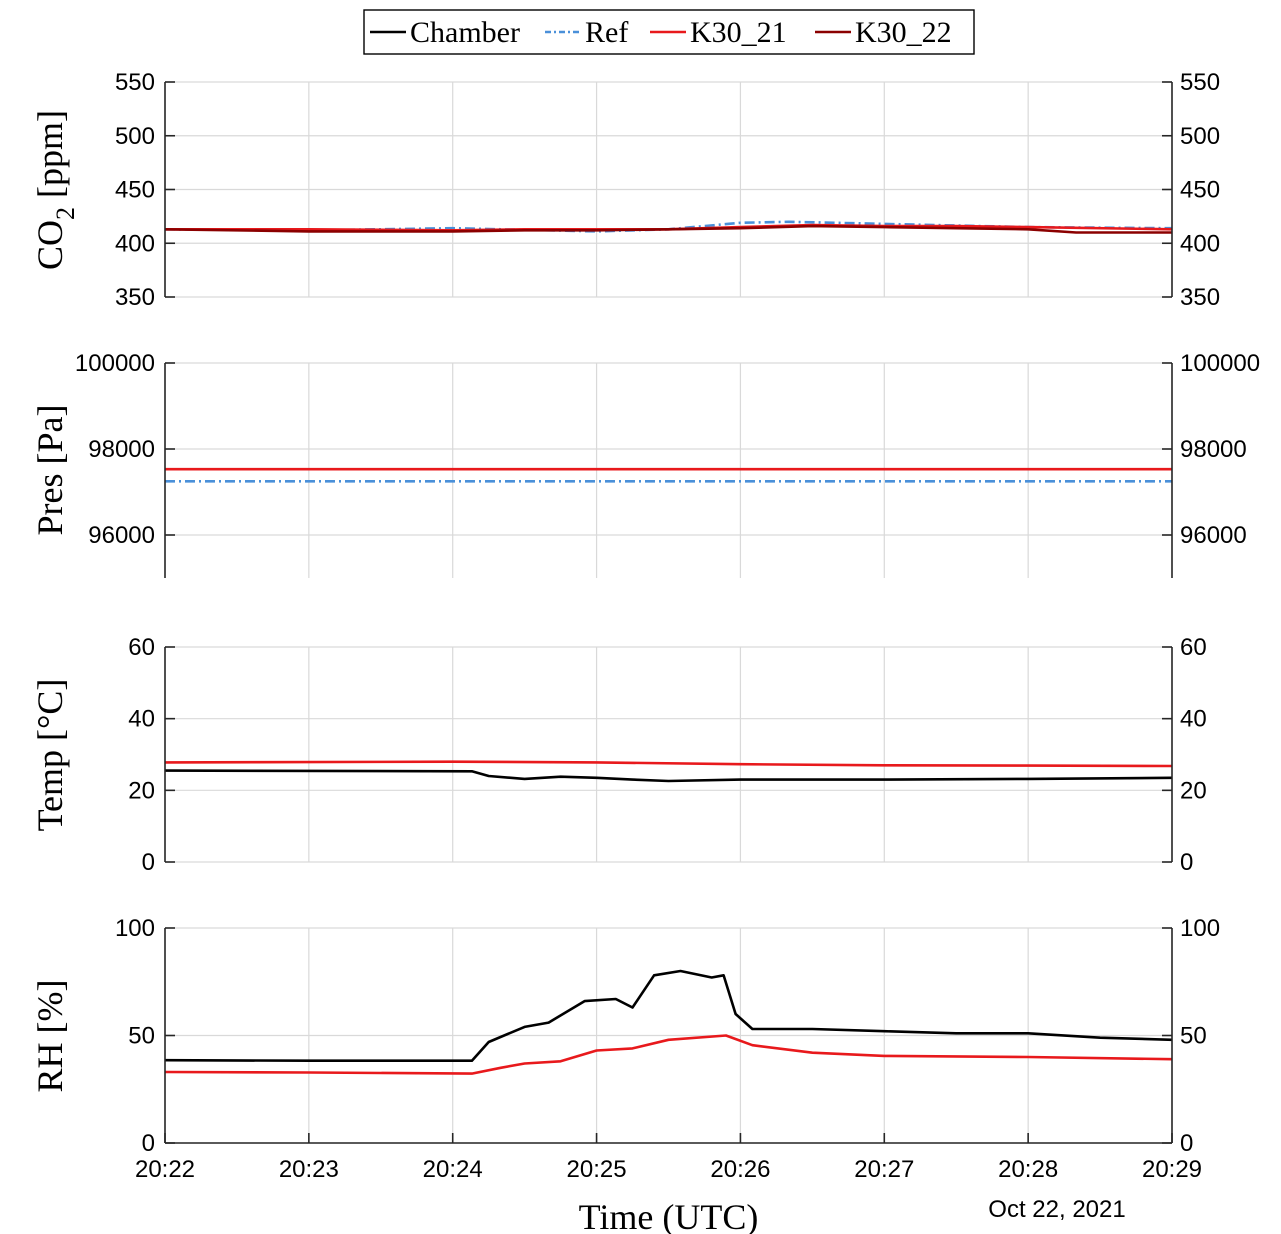  I want to click on x-tick-label: 20:22, so click(165, 1169).